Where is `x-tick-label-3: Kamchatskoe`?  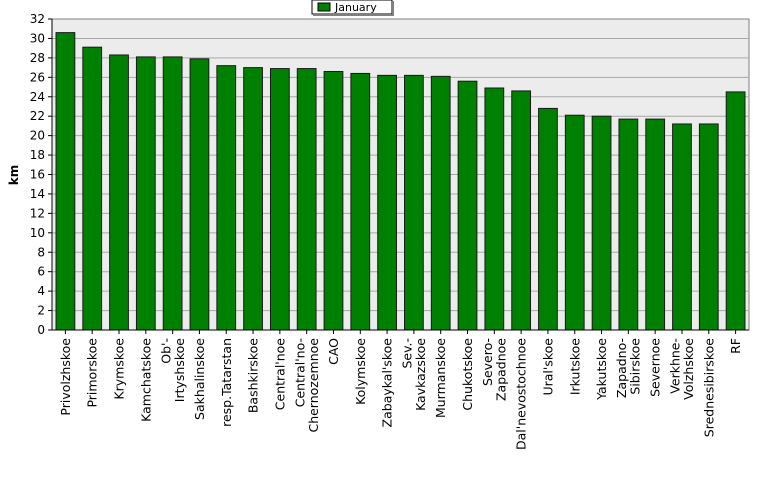
x-tick-label-3: Kamchatskoe is located at coordinates (145, 380).